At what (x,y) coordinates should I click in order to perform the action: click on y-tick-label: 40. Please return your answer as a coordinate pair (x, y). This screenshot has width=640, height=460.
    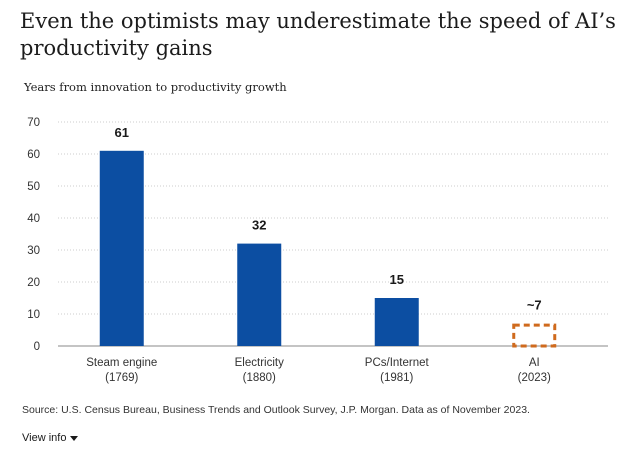
    Looking at the image, I should click on (33, 219).